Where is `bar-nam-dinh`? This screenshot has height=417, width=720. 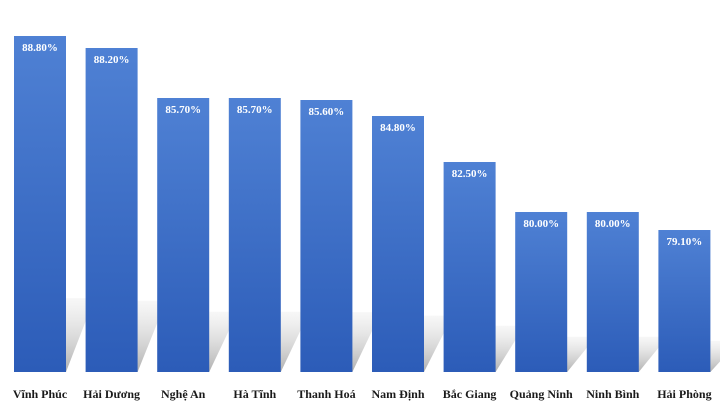
bar-nam-dinh is located at coordinates (398, 244).